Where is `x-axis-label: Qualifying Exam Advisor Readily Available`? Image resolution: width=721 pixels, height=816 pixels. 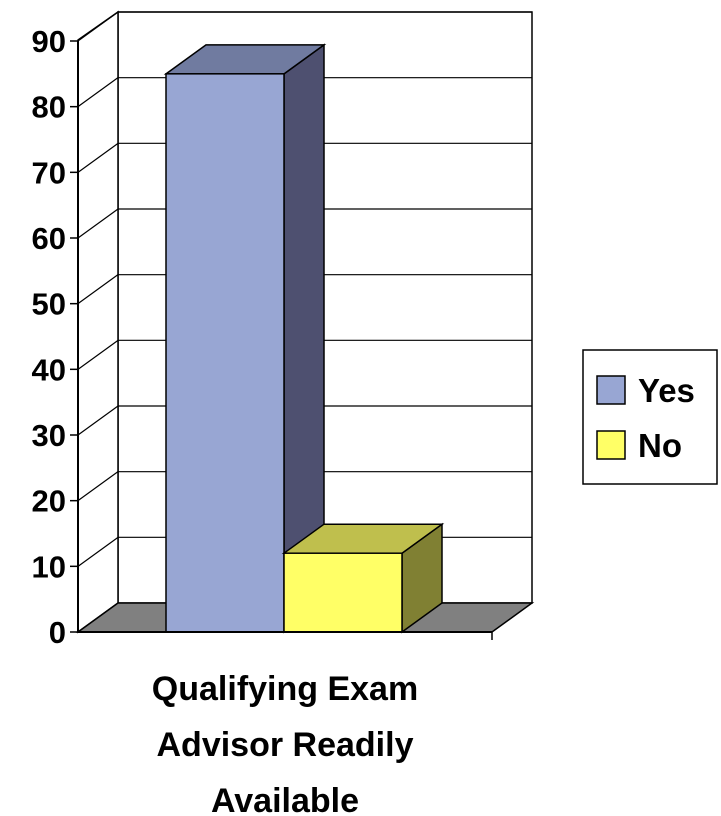 x-axis-label: Qualifying Exam Advisor Readily Available is located at coordinates (285, 743).